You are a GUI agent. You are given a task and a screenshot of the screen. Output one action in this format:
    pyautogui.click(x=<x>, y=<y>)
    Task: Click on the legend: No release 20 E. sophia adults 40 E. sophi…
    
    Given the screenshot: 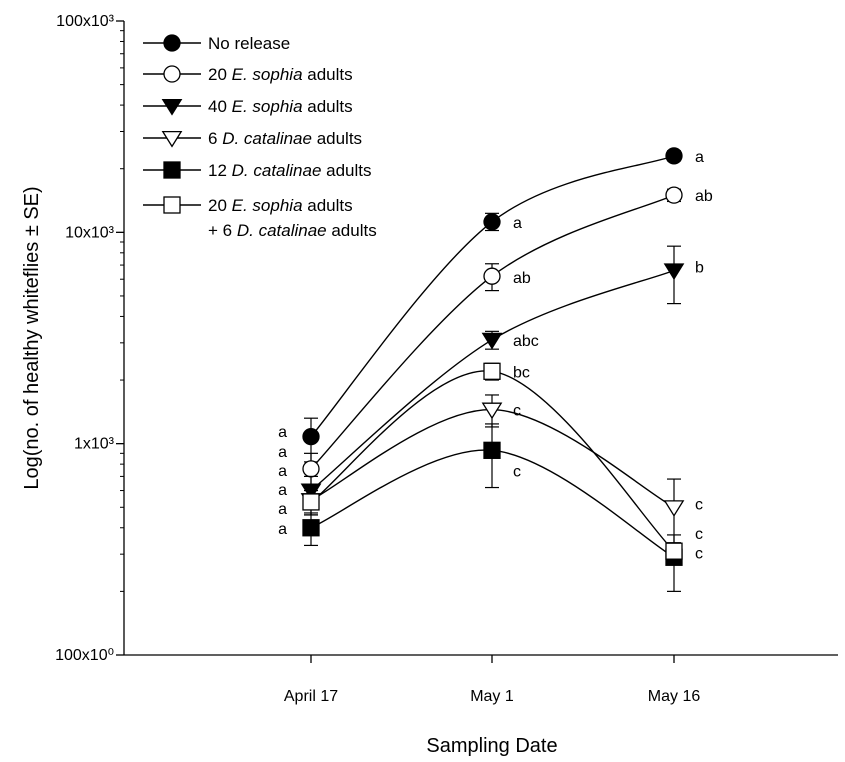 What is the action you would take?
    pyautogui.click(x=260, y=137)
    